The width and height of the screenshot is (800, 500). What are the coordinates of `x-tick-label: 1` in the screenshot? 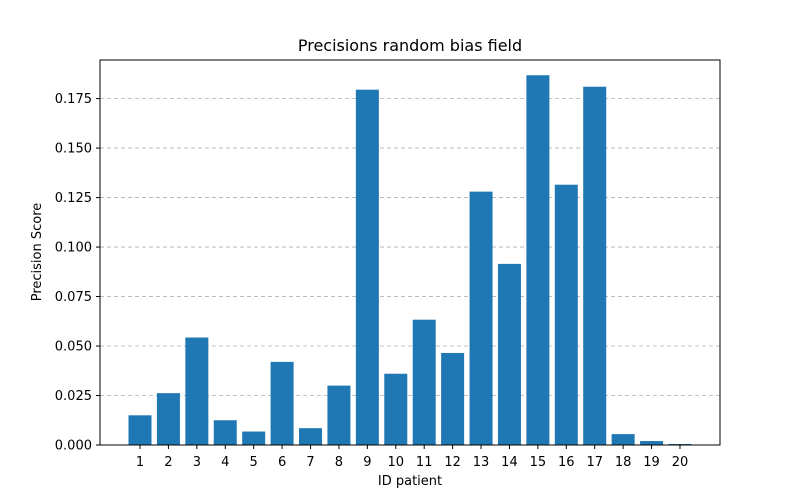 It's located at (140, 462).